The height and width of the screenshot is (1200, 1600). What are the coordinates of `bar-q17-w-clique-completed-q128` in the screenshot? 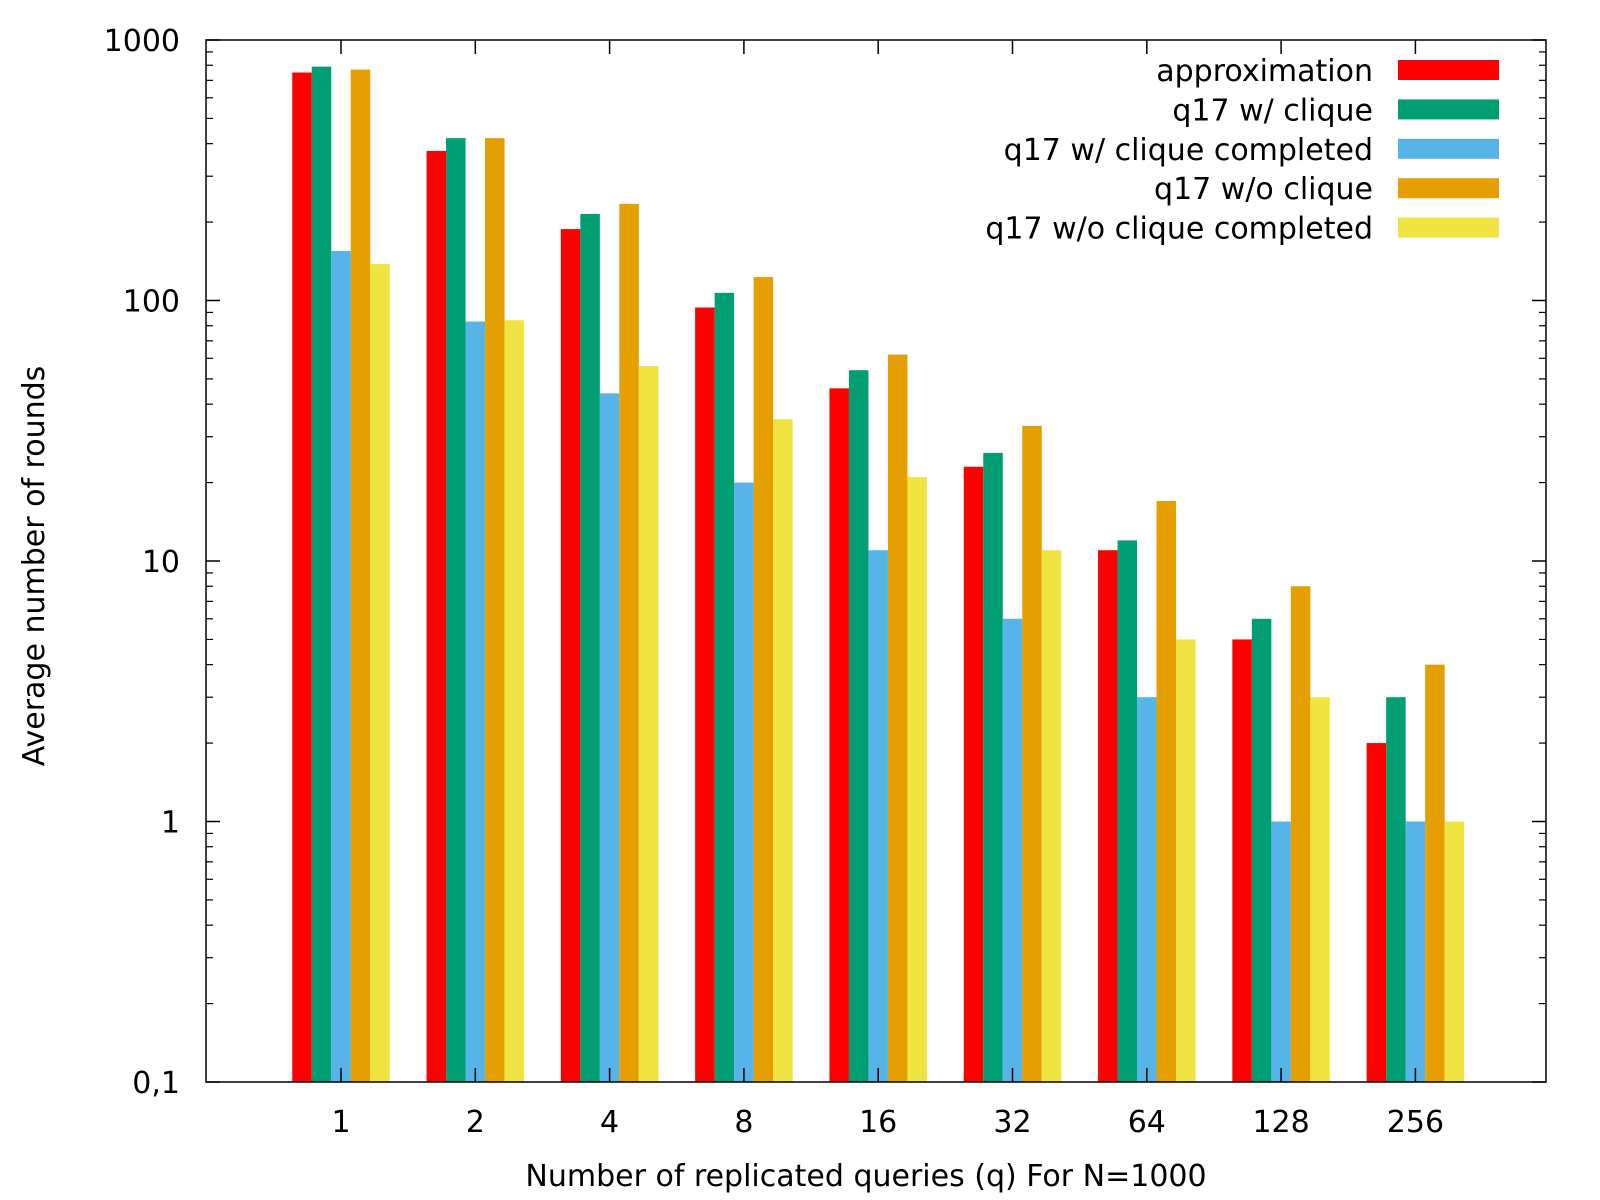 It's located at (1281, 951).